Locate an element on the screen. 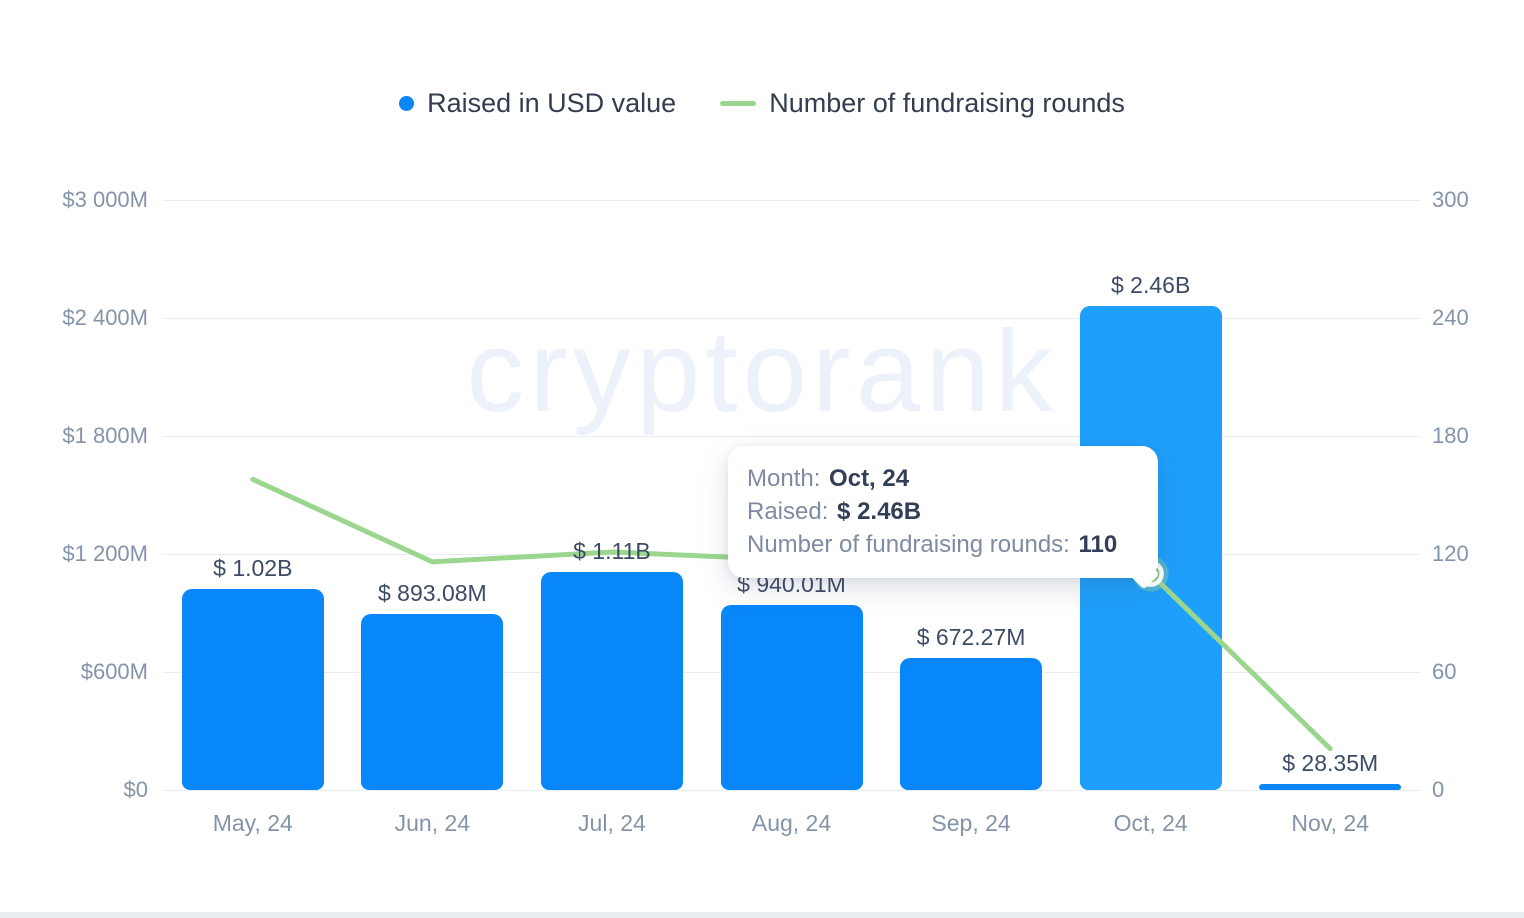 Image resolution: width=1524 pixels, height=918 pixels. x-axis-tick-aug-24: Aug, 24 is located at coordinates (791, 823).